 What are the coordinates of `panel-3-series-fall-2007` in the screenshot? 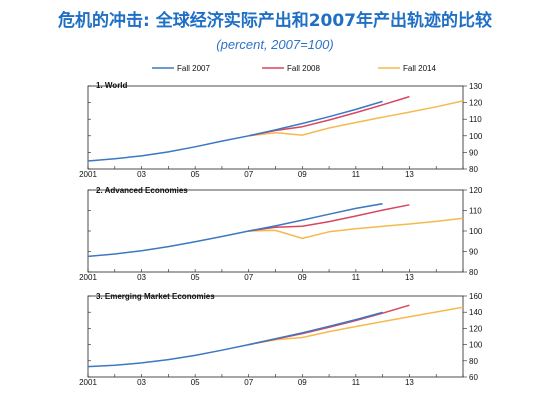 It's located at (235, 339).